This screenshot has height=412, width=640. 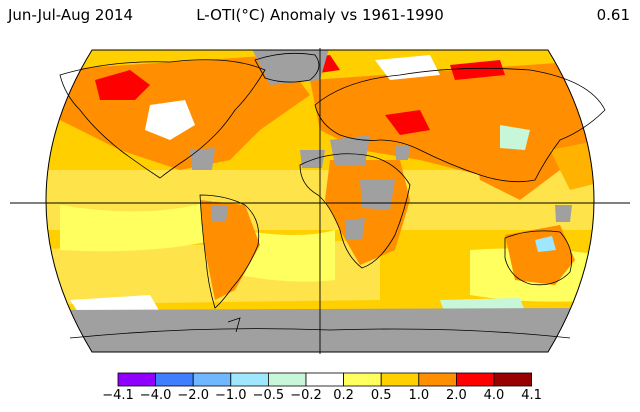 What do you see at coordinates (155, 395) in the screenshot?
I see `colorbar-tick-label: −4.0` at bounding box center [155, 395].